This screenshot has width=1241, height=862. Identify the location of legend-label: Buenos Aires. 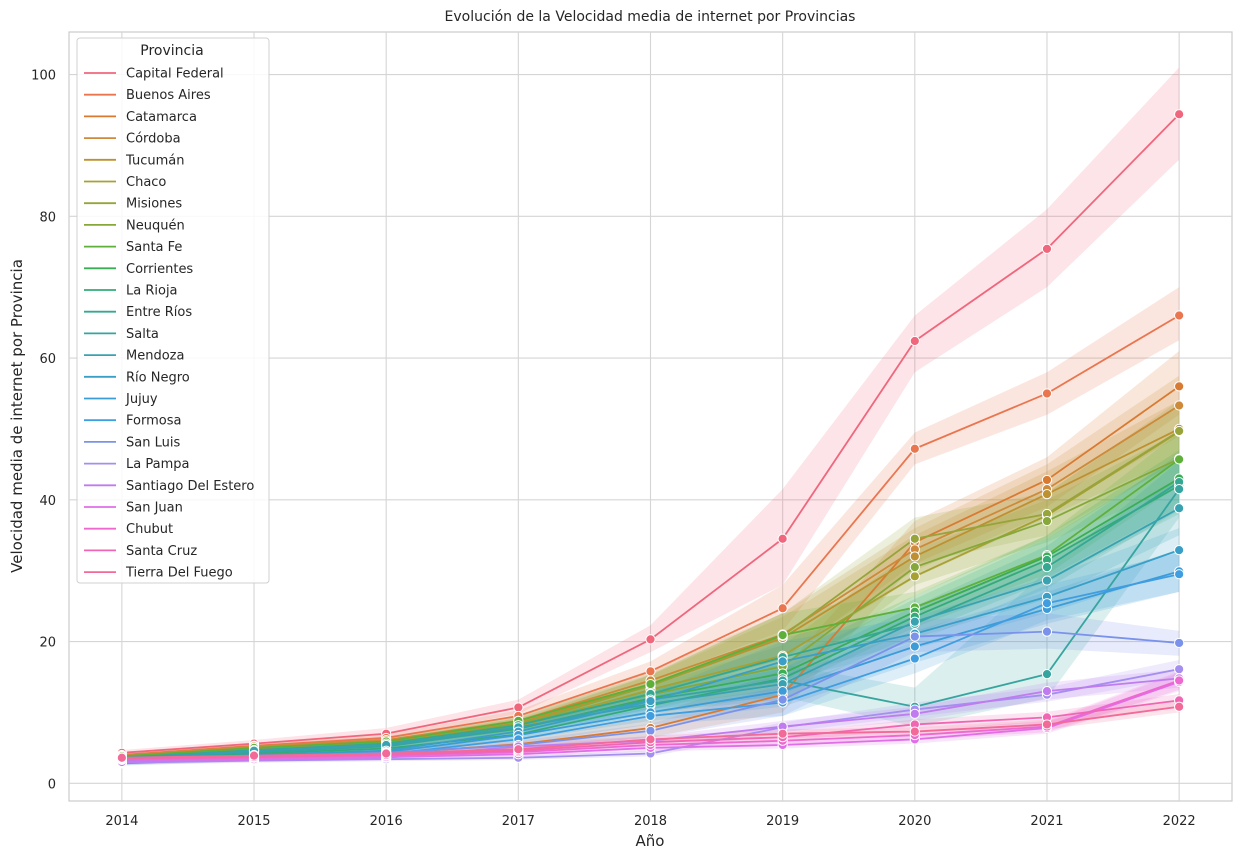
(168, 95).